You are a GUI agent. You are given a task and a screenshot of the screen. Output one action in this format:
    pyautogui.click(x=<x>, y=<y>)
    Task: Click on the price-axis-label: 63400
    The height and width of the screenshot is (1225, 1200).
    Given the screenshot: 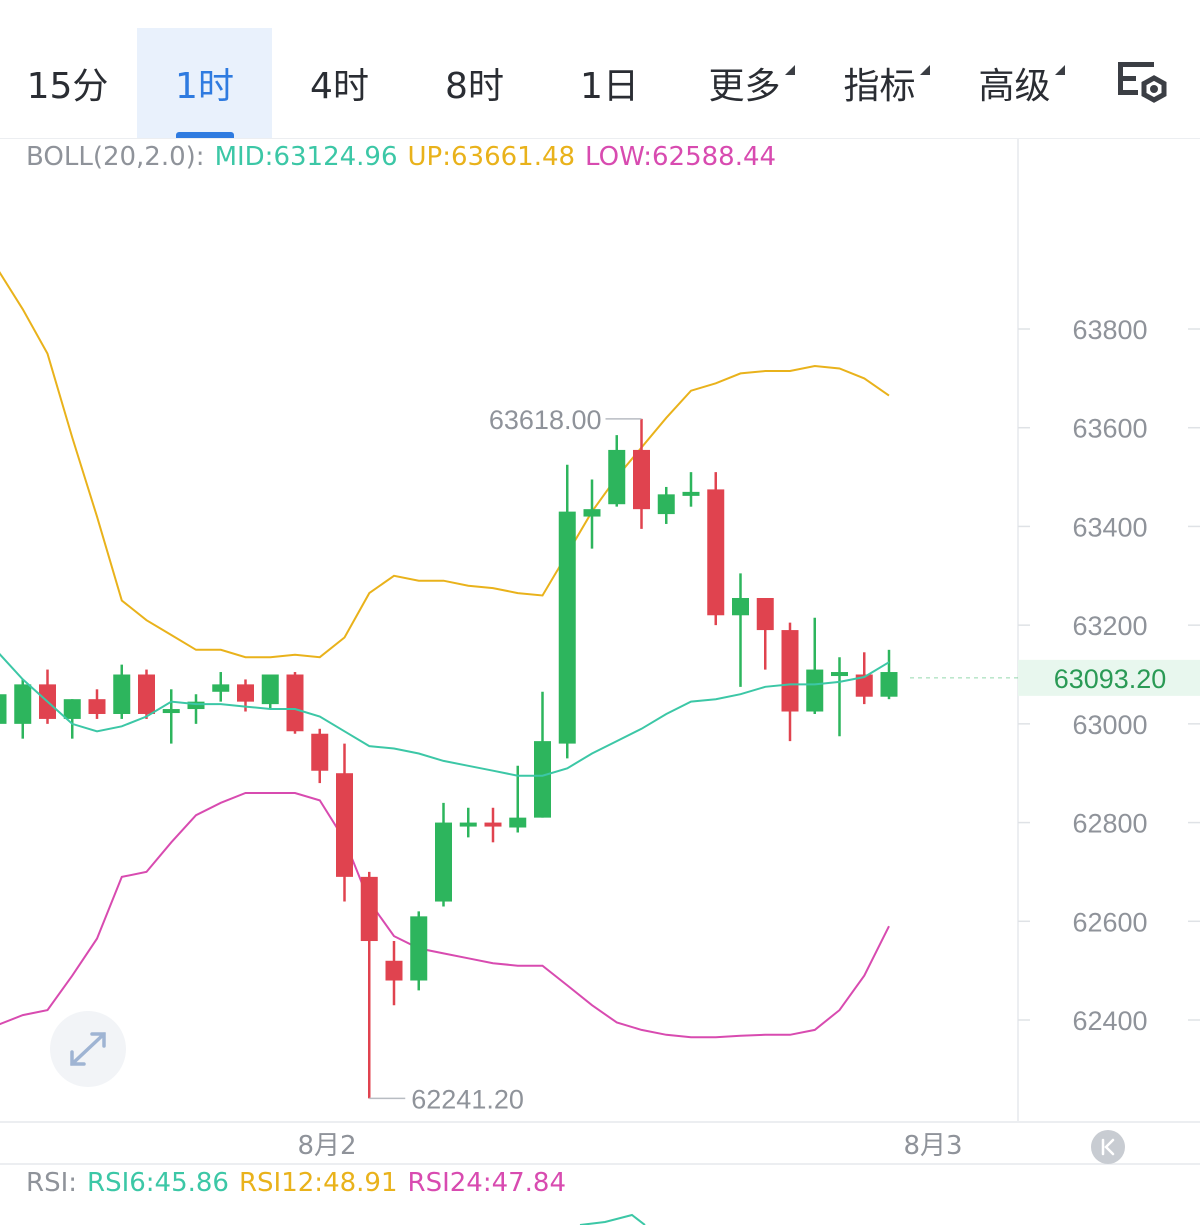 What is the action you would take?
    pyautogui.click(x=1109, y=527)
    